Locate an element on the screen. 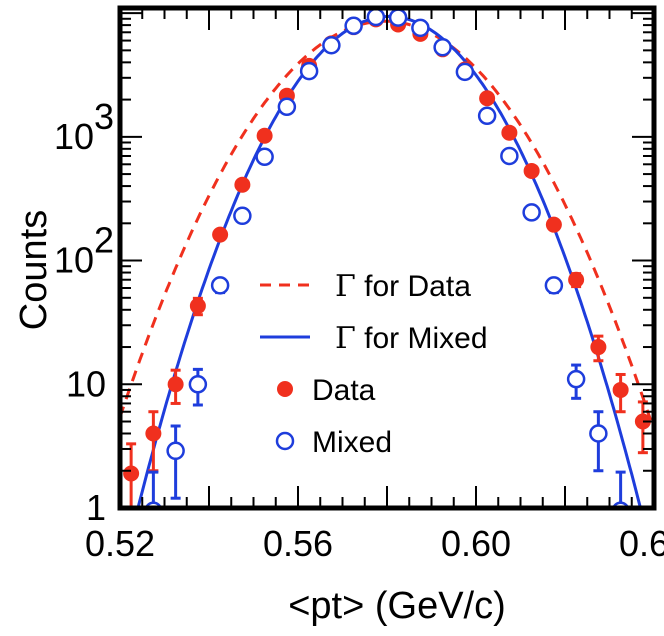 The image size is (664, 636). y-tick-label: 1 is located at coordinates (96, 507).